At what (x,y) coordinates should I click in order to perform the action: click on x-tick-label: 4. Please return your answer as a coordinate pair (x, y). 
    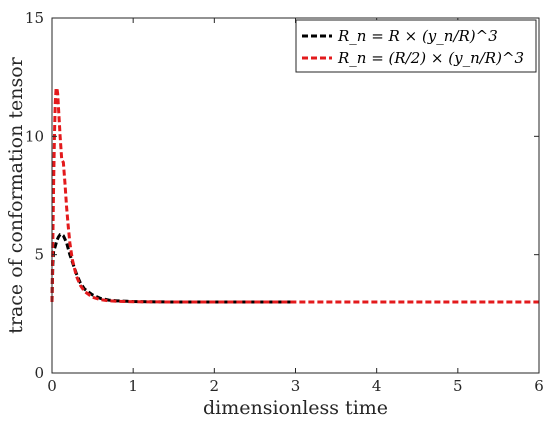
    Looking at the image, I should click on (377, 386).